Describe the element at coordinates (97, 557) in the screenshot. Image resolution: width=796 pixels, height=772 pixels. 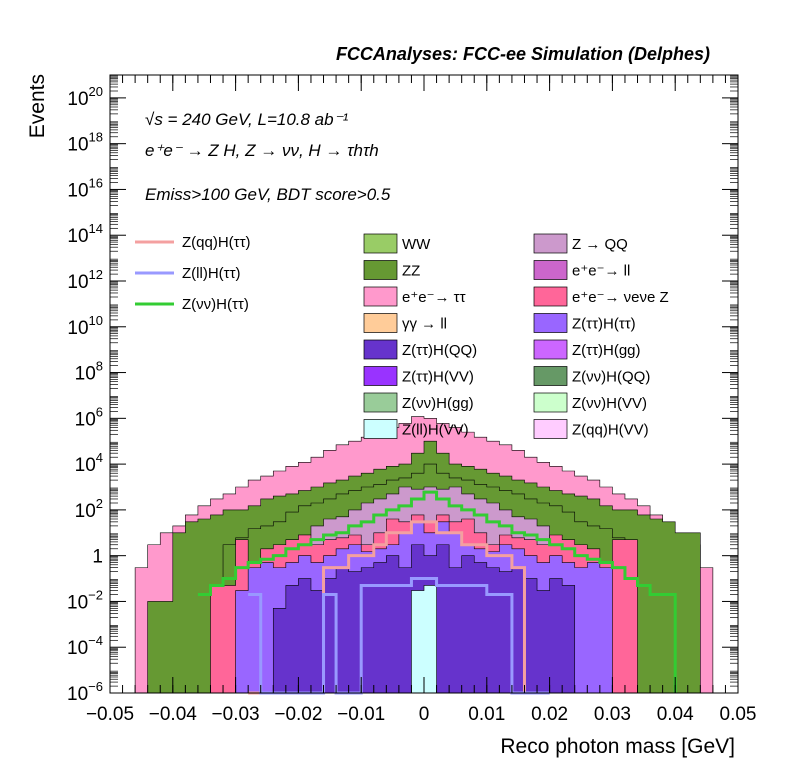
I see `y-tick-label: 1` at that location.